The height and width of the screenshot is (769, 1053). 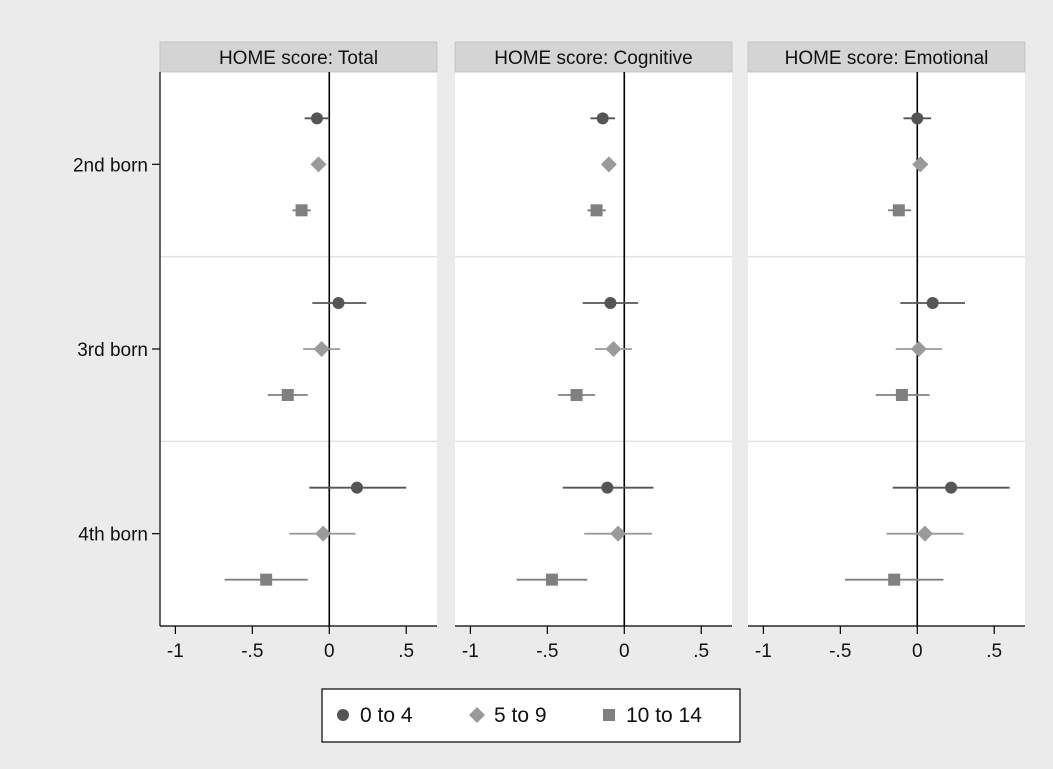 I want to click on panel-1-x-tick-label: -1, so click(x=175, y=651).